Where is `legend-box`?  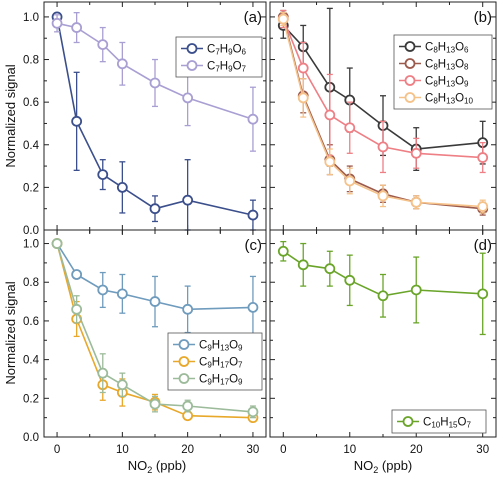
legend-box is located at coordinates (439, 421).